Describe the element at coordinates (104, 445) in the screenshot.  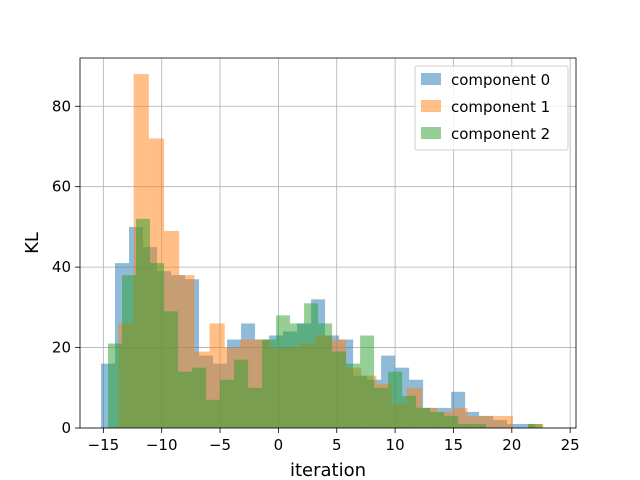
I see `x-tick-label: −15` at that location.